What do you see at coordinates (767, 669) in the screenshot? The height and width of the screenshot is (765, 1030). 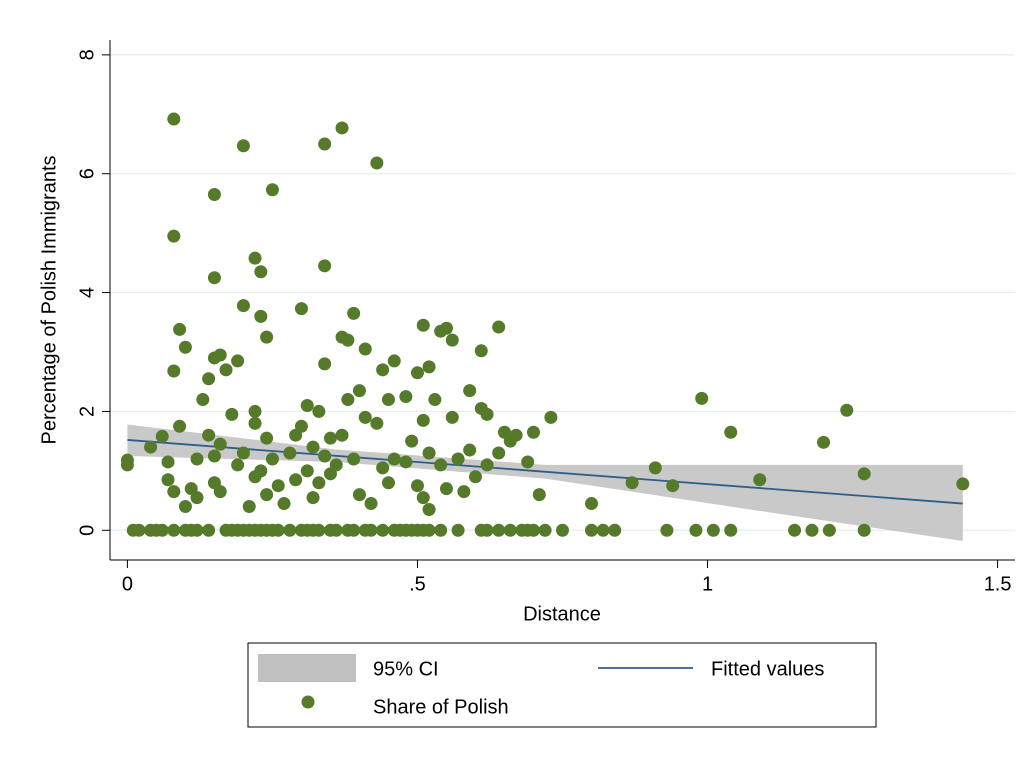 I see `legend-label: Fitted values` at bounding box center [767, 669].